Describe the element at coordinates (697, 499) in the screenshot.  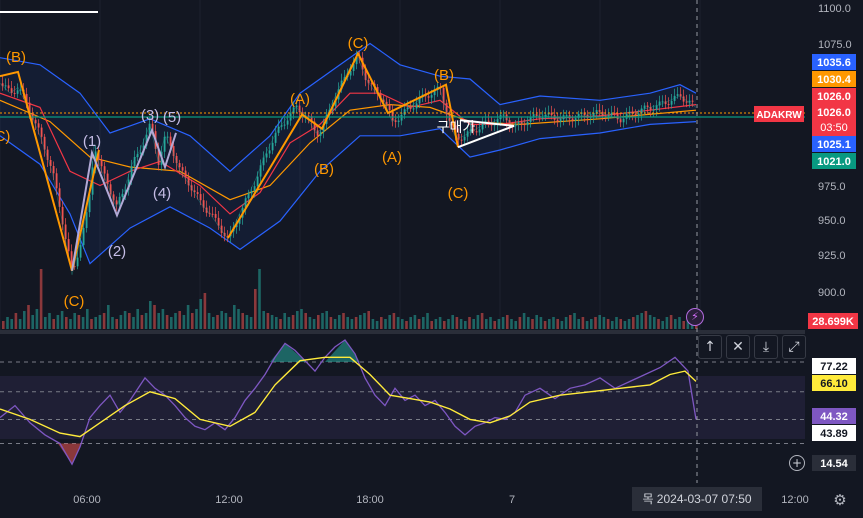
I see `crosshair-time-badge: 목 2024-03-07 07:50` at that location.